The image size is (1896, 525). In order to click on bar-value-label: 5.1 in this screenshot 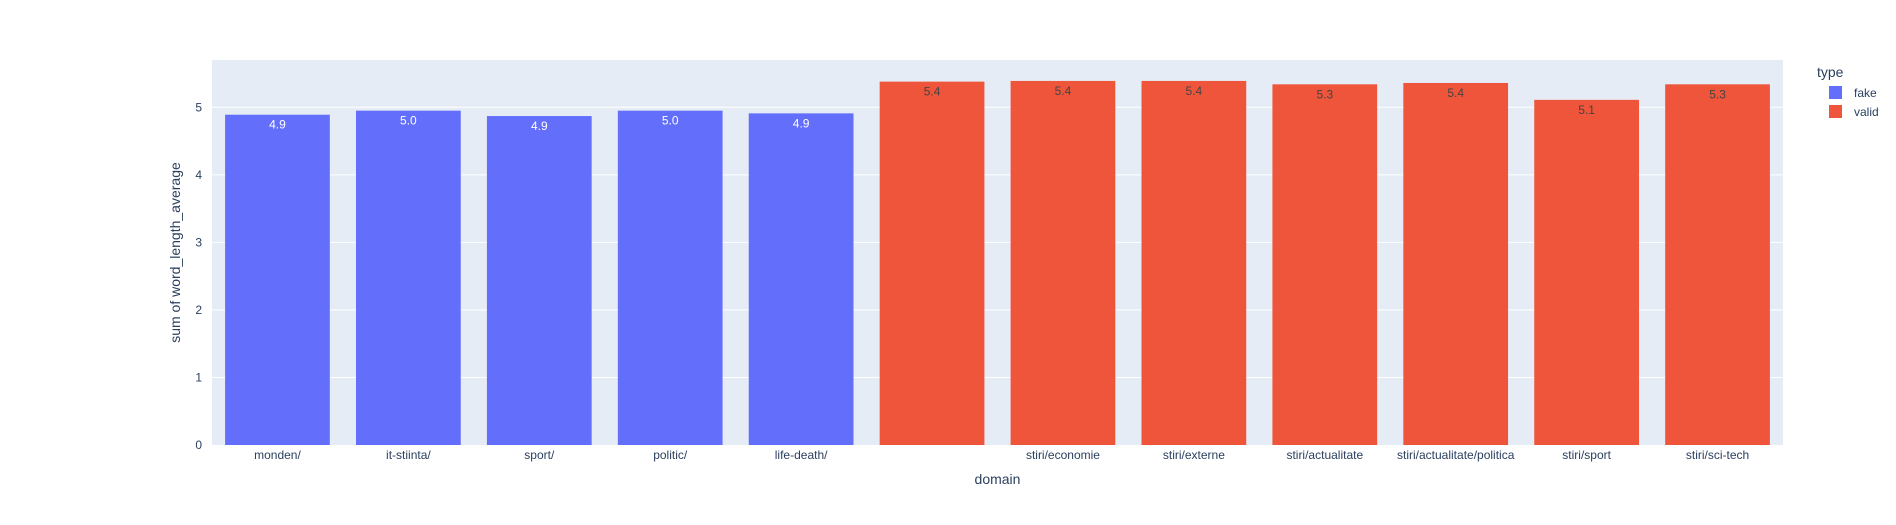, I will do `click(1586, 110)`.